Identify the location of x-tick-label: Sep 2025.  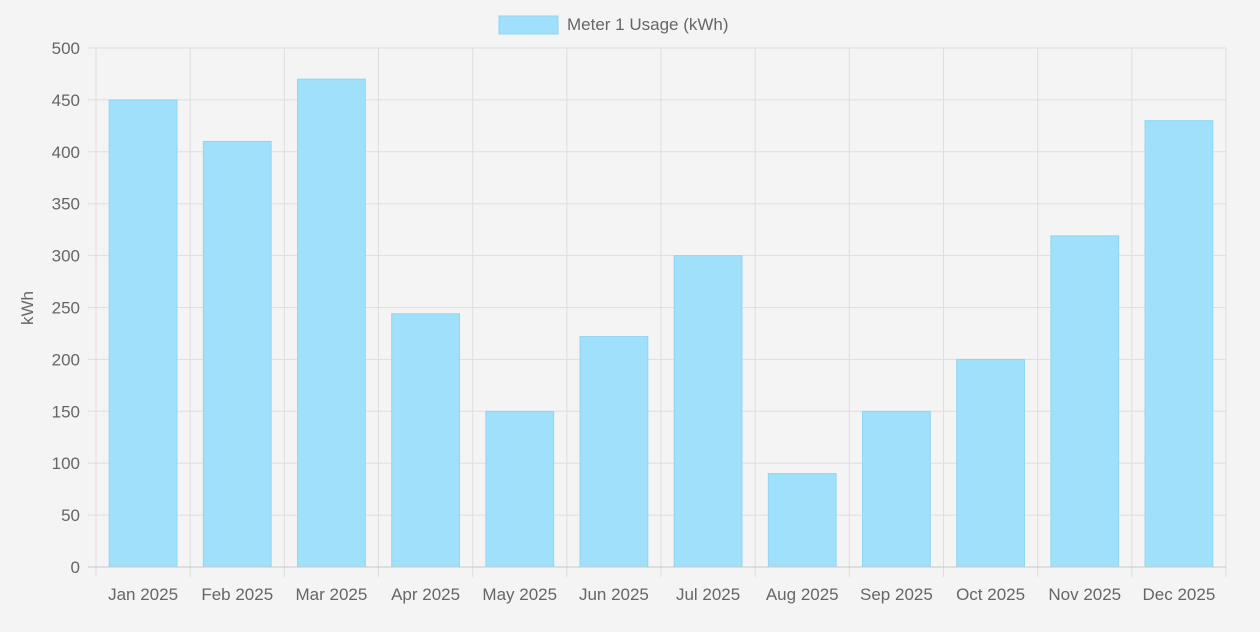
(896, 594).